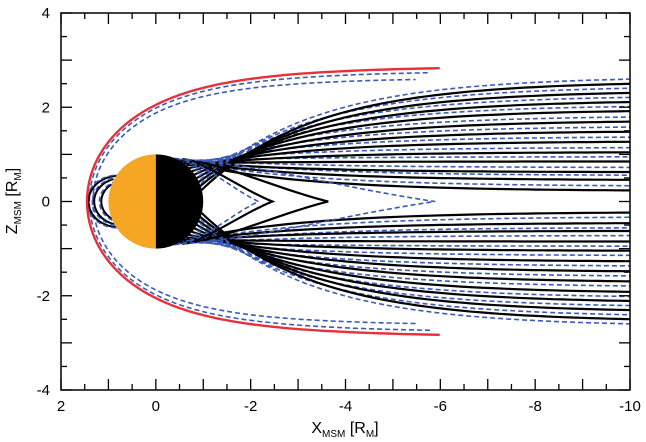 This screenshot has height=442, width=646. I want to click on planet-mercury, so click(156, 201).